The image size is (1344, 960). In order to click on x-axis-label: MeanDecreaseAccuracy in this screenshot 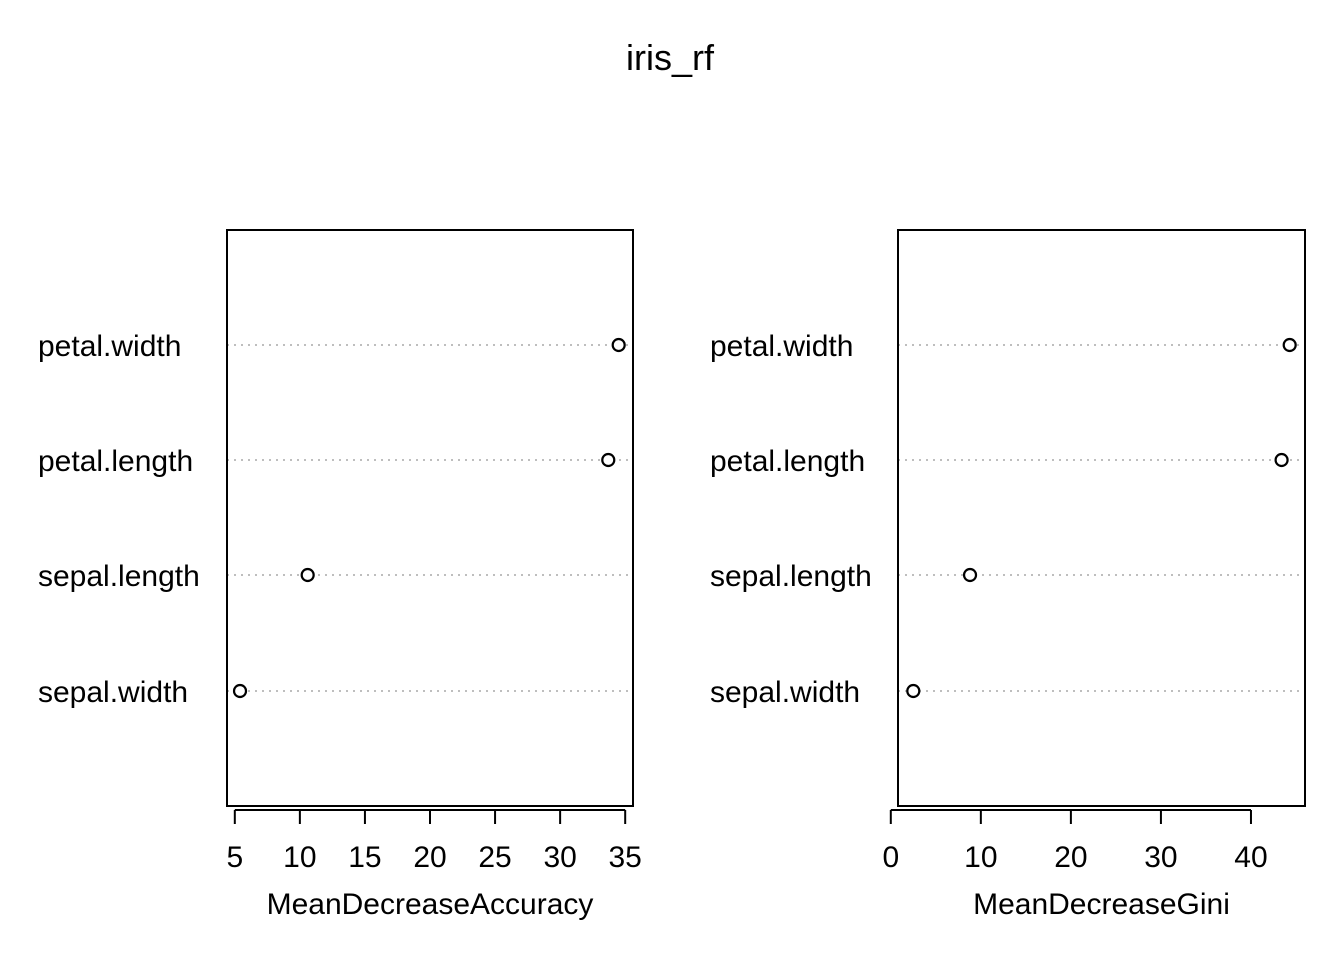, I will do `click(430, 904)`.